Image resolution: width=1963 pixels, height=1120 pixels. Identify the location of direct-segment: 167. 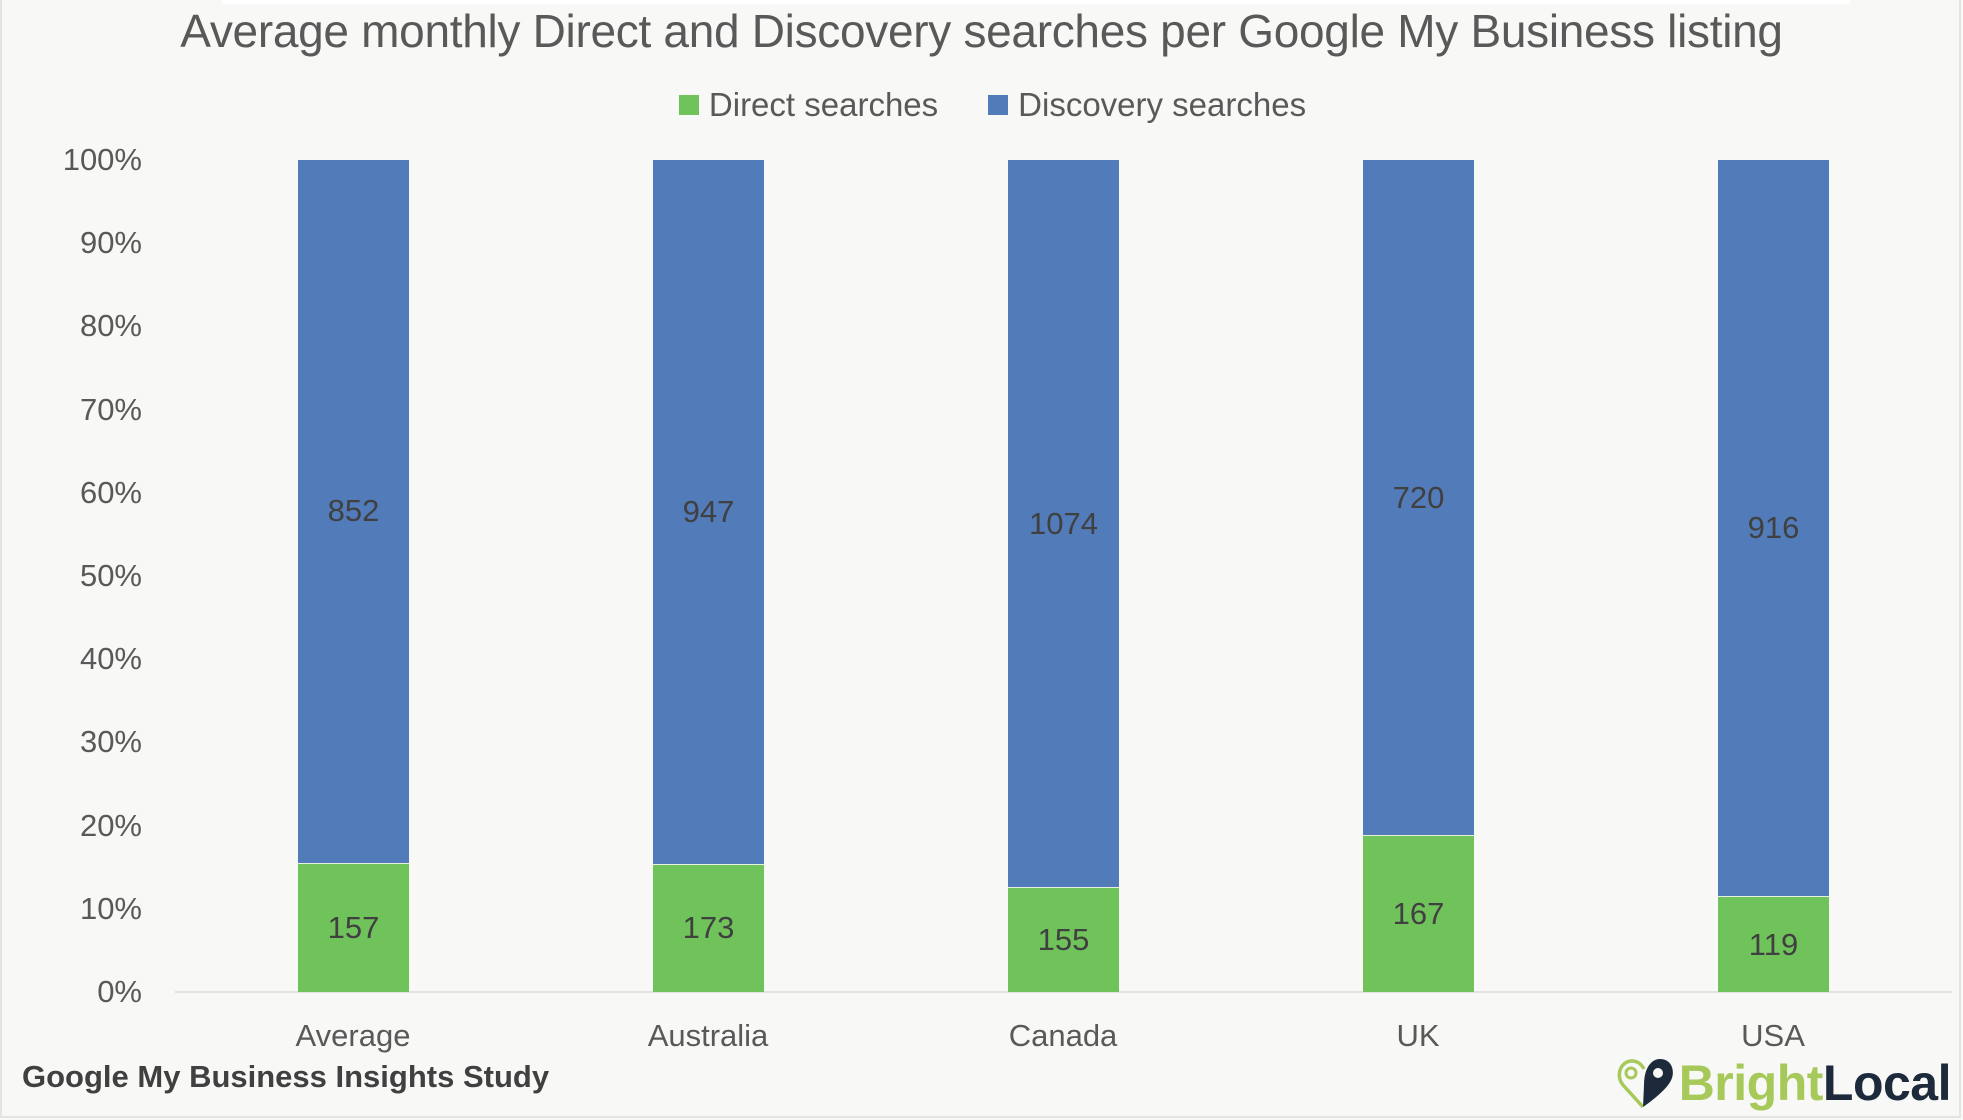
(1418, 913).